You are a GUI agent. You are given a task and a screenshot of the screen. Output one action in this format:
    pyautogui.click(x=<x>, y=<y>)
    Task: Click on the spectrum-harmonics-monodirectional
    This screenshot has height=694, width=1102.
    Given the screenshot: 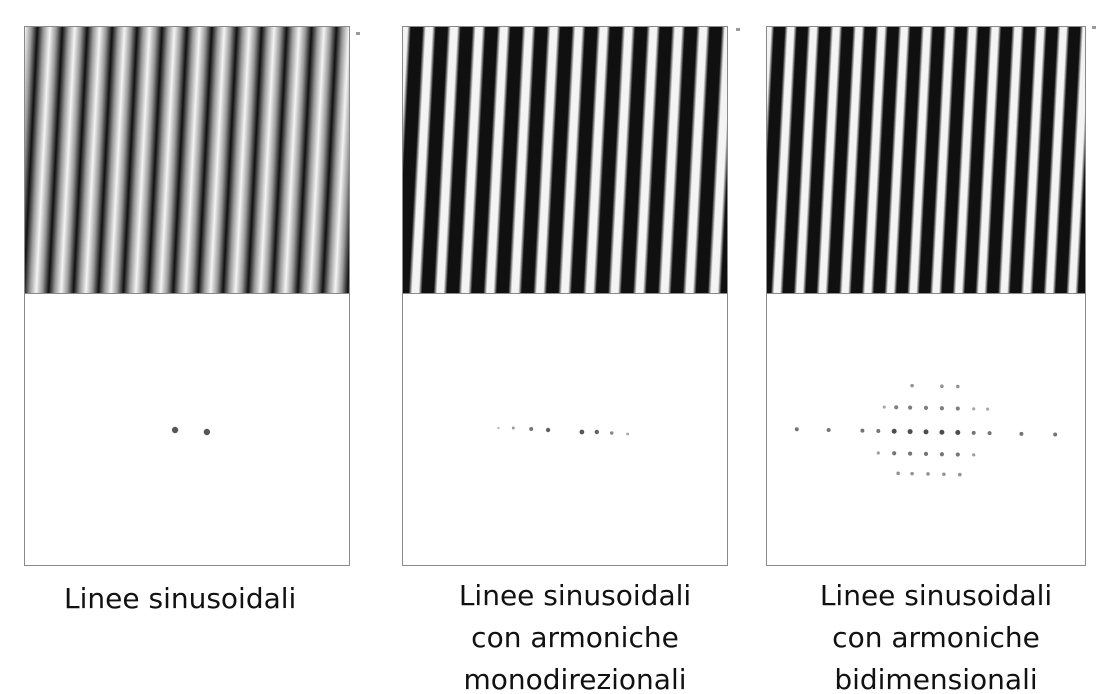 What is the action you would take?
    pyautogui.click(x=565, y=430)
    